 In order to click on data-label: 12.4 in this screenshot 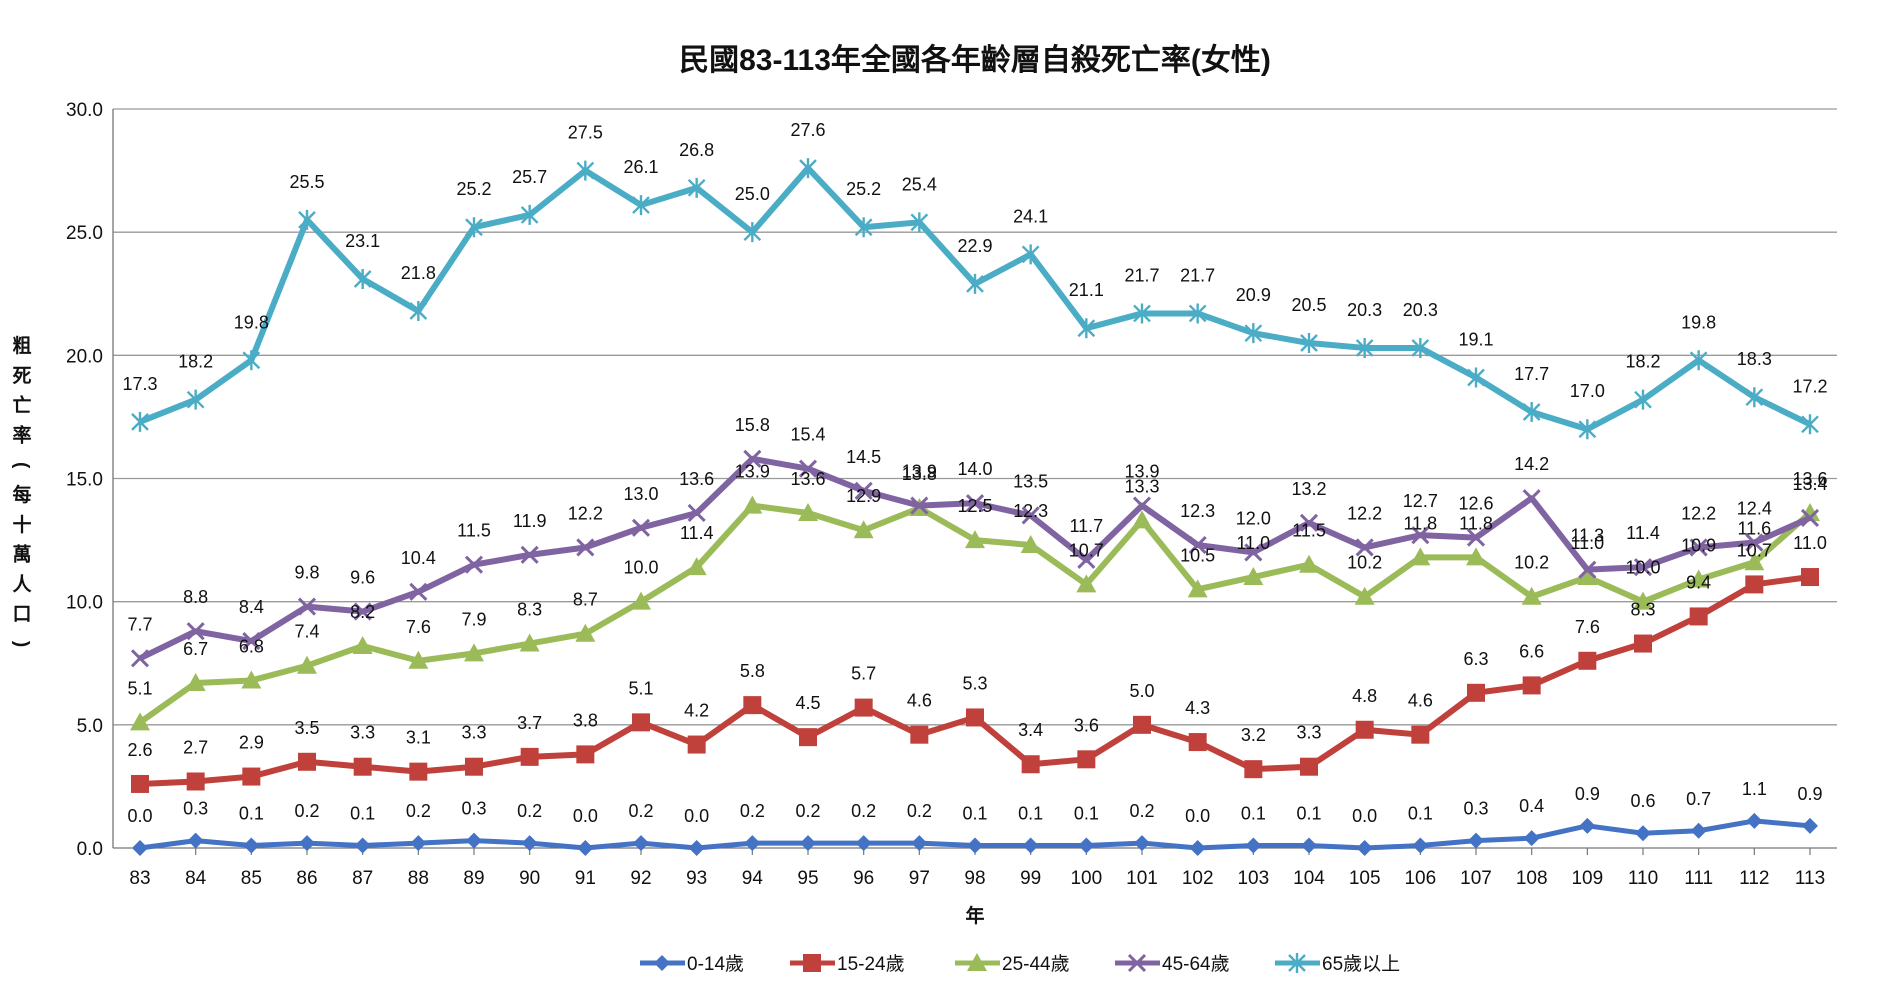, I will do `click(1754, 509)`.